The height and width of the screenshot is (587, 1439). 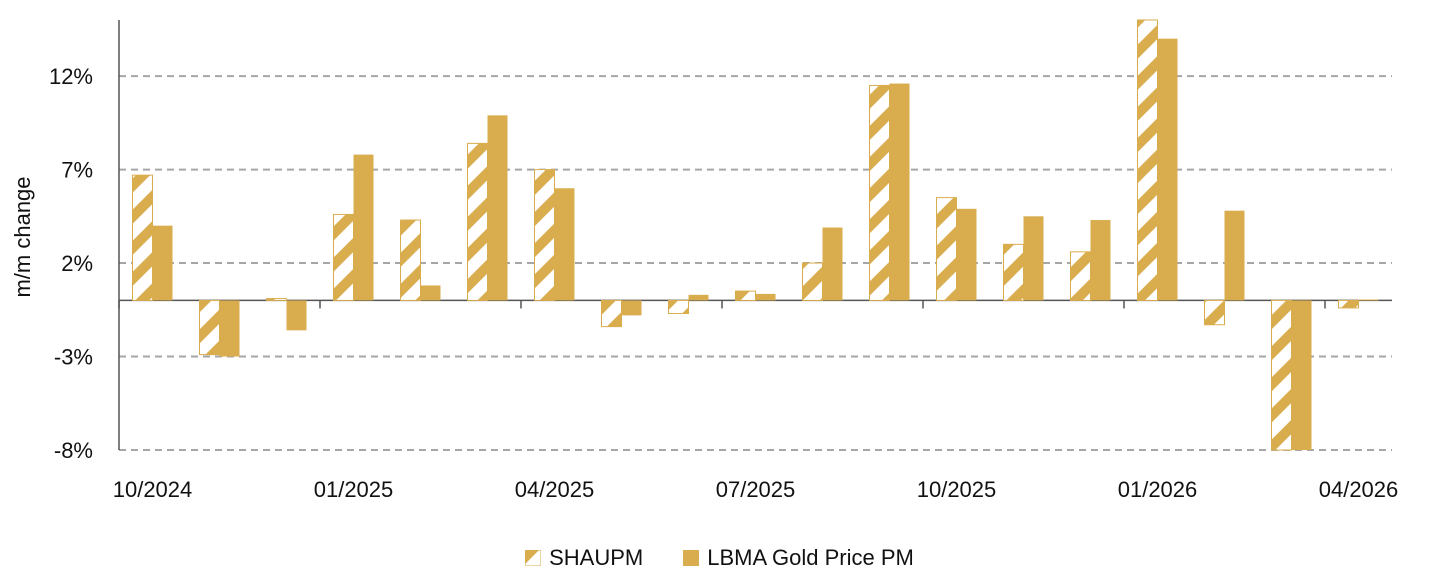 What do you see at coordinates (555, 489) in the screenshot?
I see `x-tick-label: 04/2025` at bounding box center [555, 489].